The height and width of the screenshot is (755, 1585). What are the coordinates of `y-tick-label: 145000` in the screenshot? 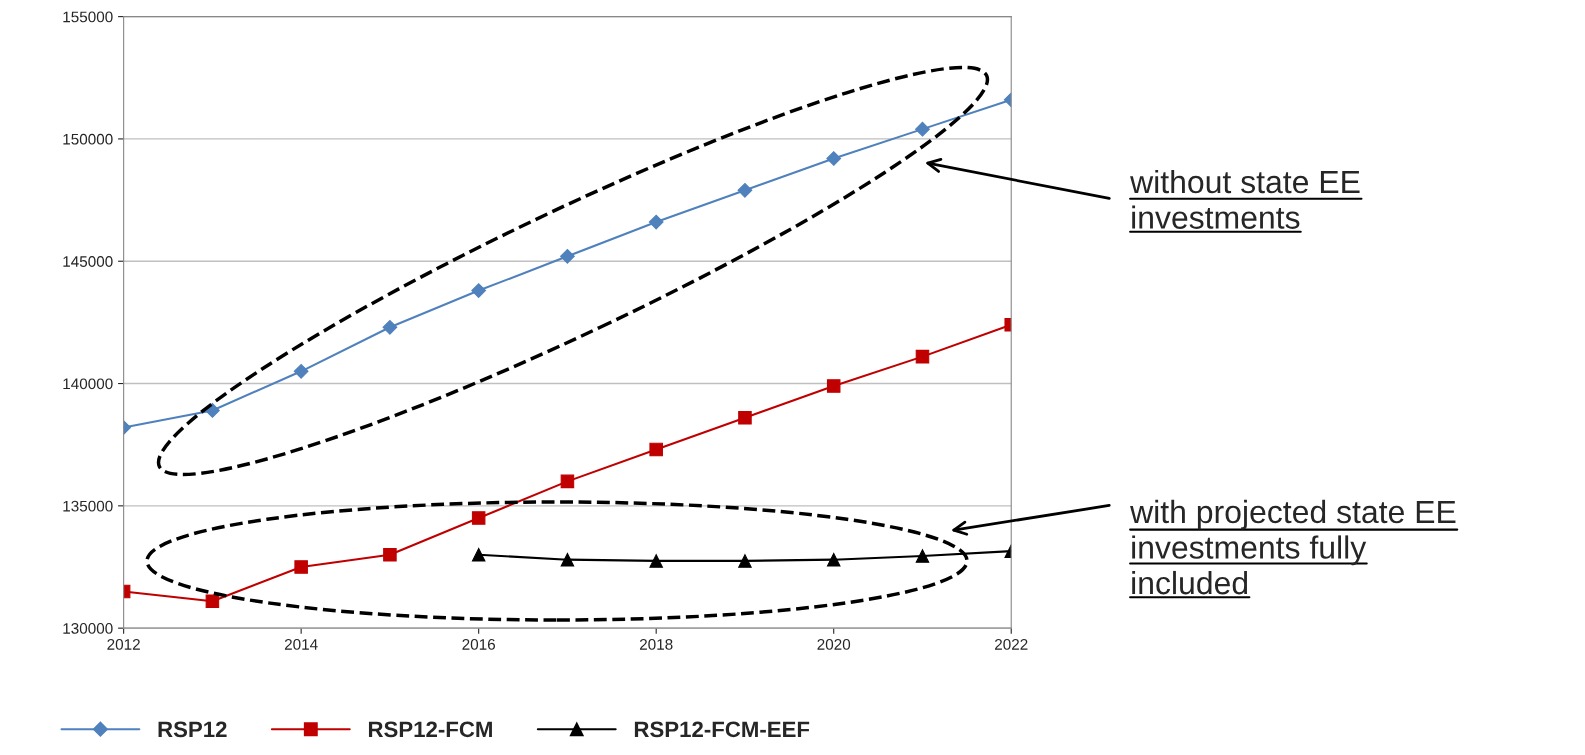 It's located at (88, 261).